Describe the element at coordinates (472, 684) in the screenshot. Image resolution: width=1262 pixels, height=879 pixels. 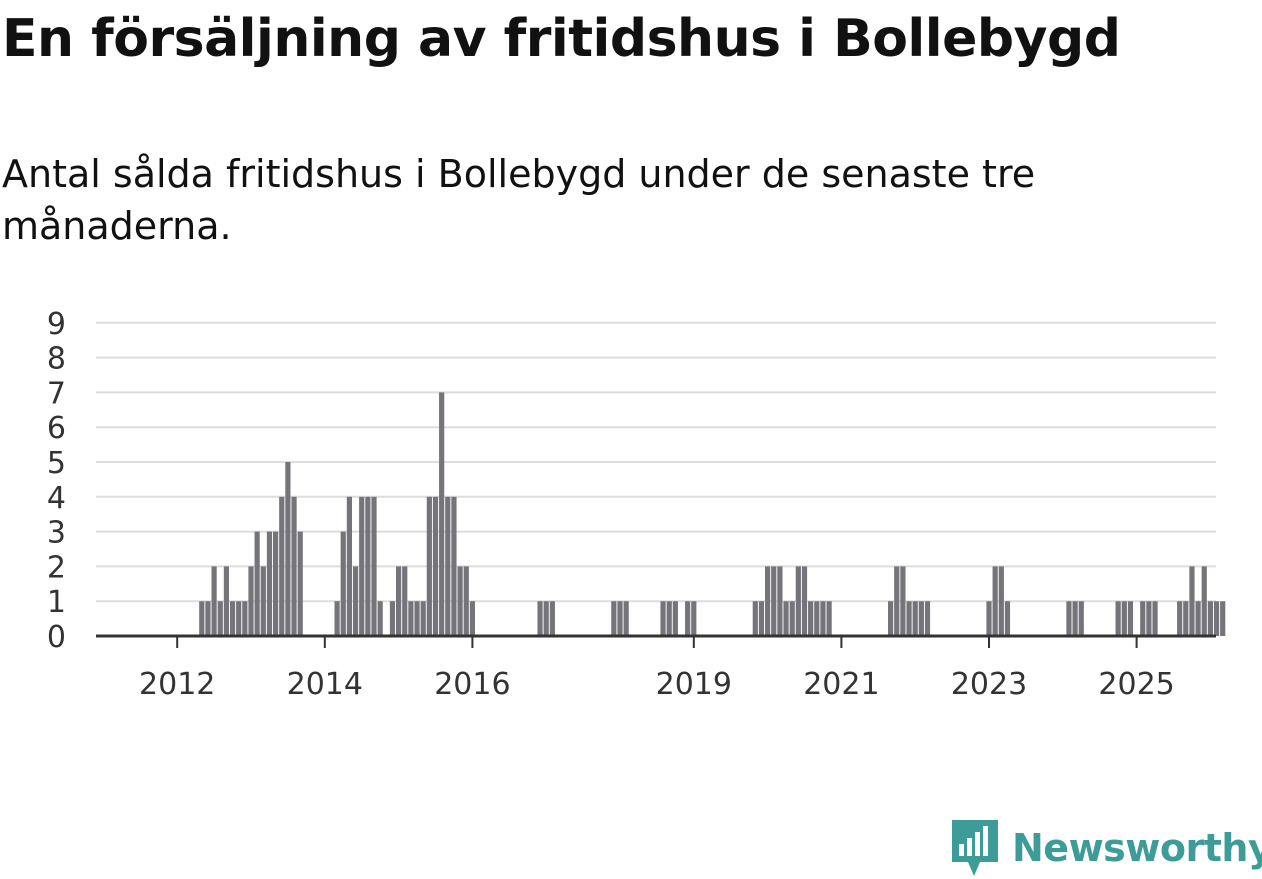
I see `x-tick-label: 2016` at that location.